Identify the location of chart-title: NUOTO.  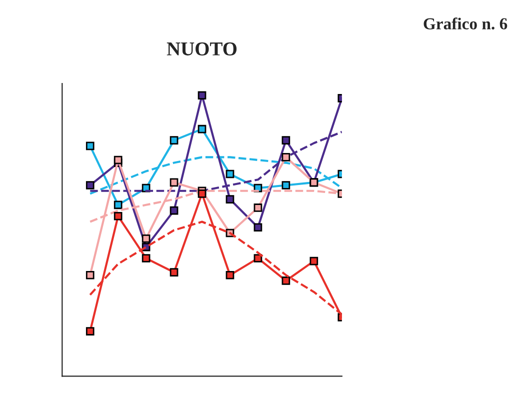
(201, 49).